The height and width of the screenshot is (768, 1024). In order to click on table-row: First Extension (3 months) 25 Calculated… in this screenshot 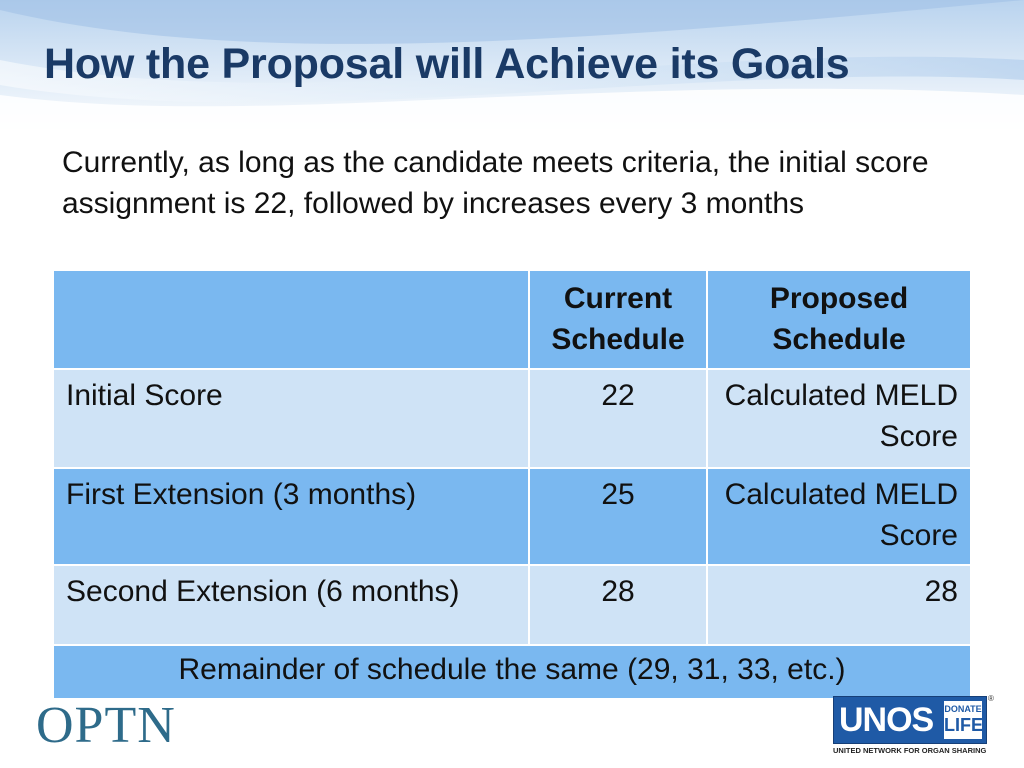, I will do `click(512, 516)`.